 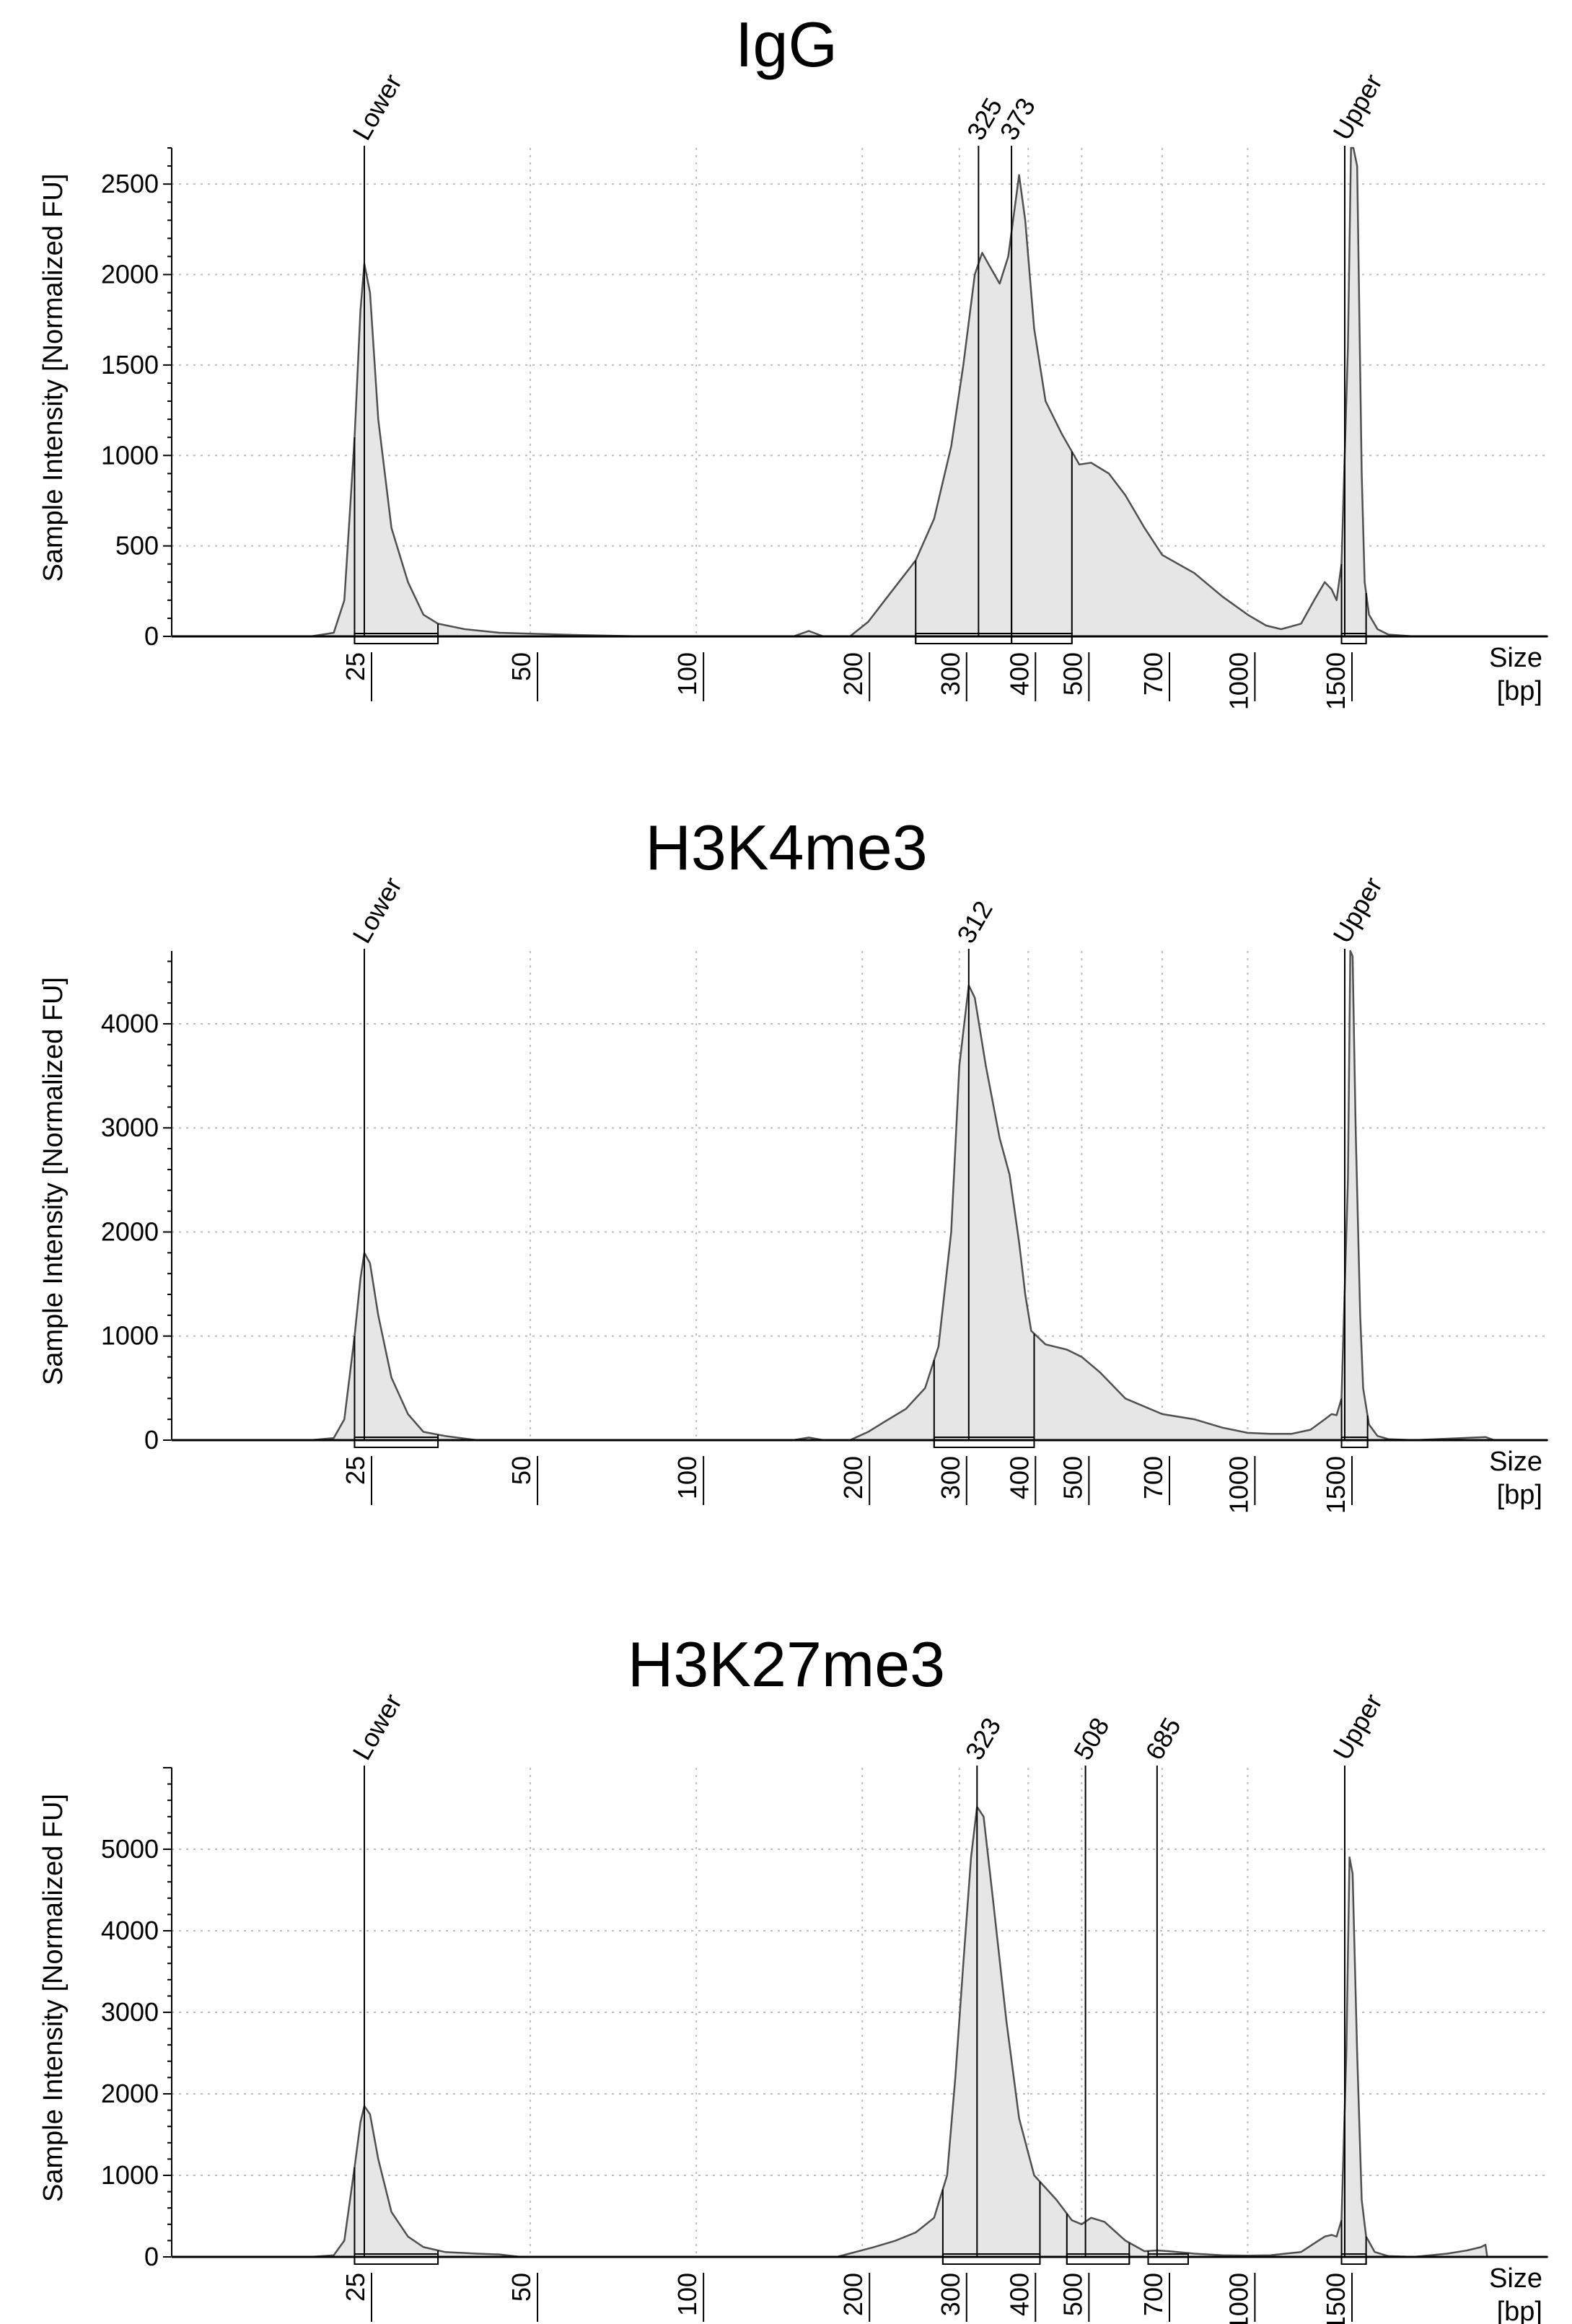 What do you see at coordinates (974, 921) in the screenshot?
I see `peak-label: 312` at bounding box center [974, 921].